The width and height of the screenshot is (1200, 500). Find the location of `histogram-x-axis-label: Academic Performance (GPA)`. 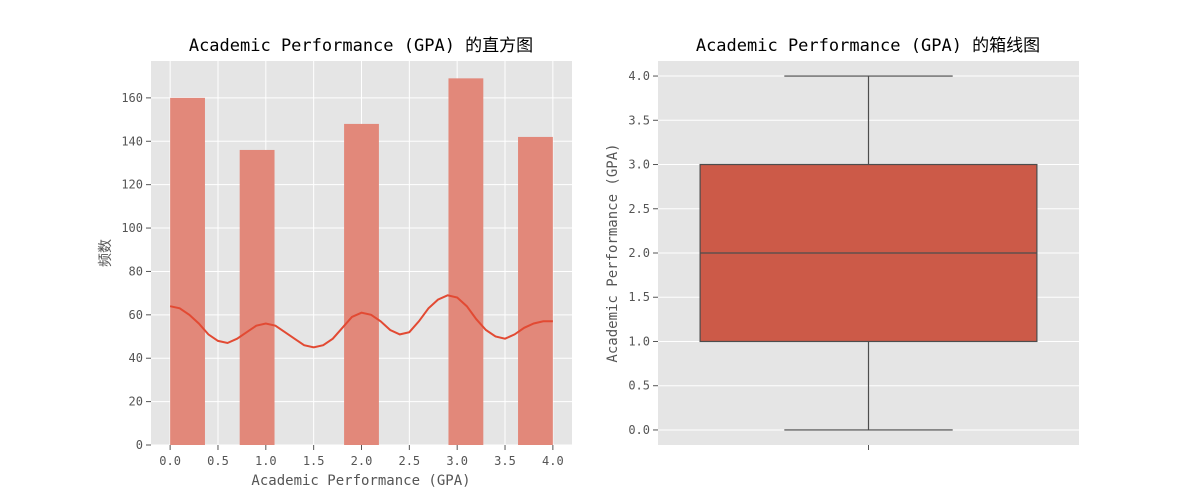

histogram-x-axis-label: Academic Performance (GPA) is located at coordinates (360, 481).